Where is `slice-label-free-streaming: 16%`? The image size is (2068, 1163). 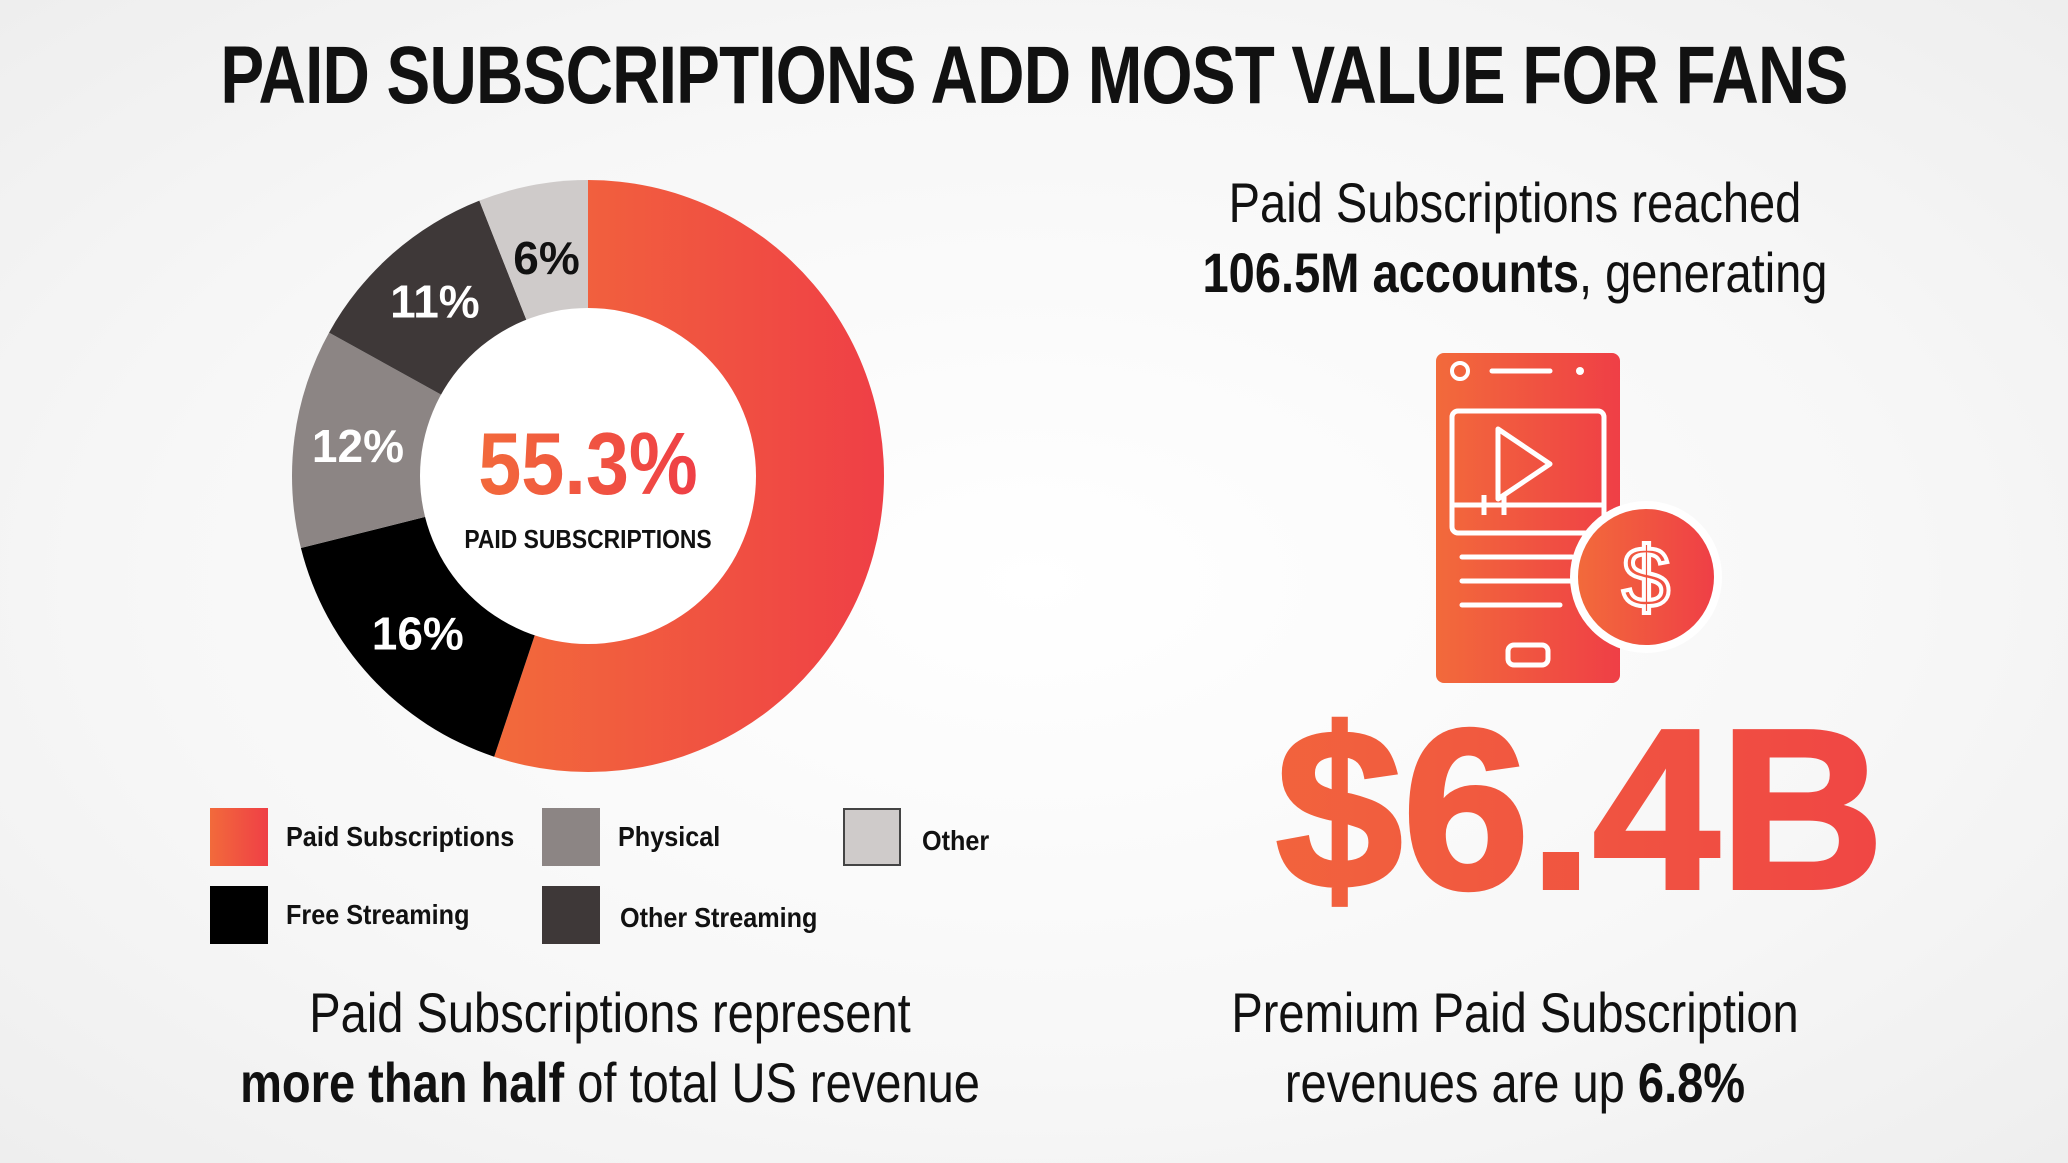 slice-label-free-streaming: 16% is located at coordinates (418, 634).